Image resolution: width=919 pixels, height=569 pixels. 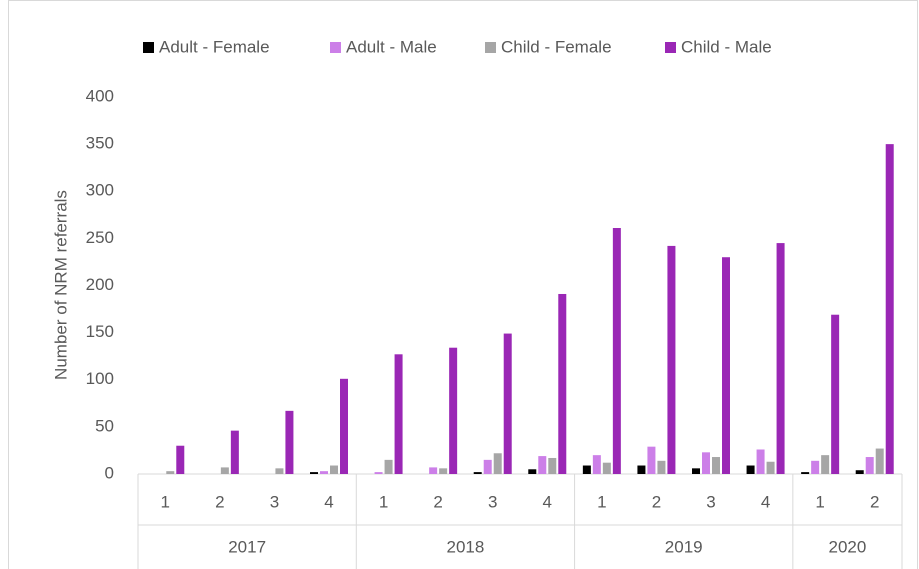 I want to click on legend-label: Adult - Male, so click(x=391, y=46).